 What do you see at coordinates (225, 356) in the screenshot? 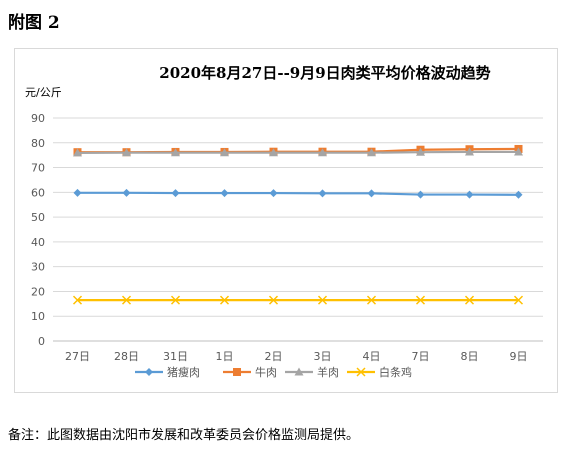
I see `x-tick-label: 1日` at bounding box center [225, 356].